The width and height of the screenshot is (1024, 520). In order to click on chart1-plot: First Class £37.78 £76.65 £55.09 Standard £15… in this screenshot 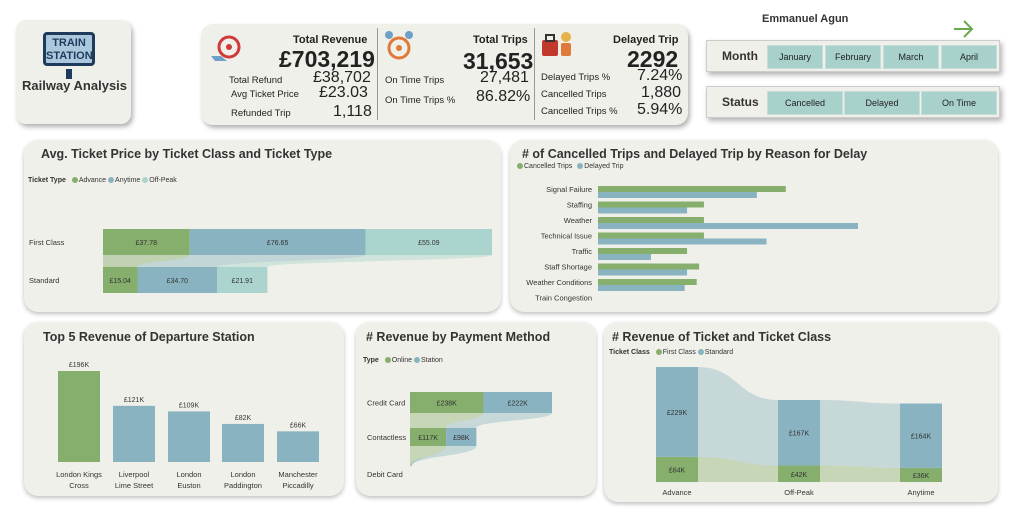, I will do `click(260, 261)`.